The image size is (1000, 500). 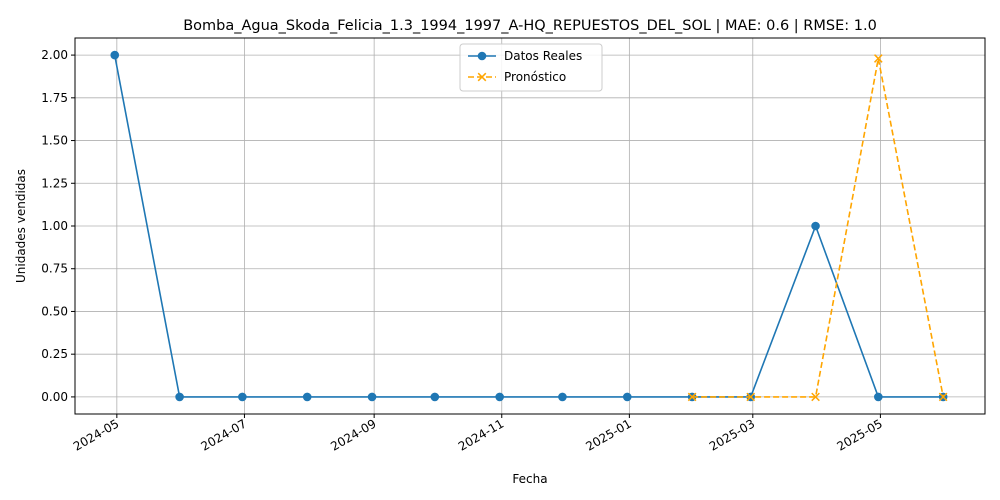 I want to click on x-tick-label: 2025-01, so click(x=608, y=434).